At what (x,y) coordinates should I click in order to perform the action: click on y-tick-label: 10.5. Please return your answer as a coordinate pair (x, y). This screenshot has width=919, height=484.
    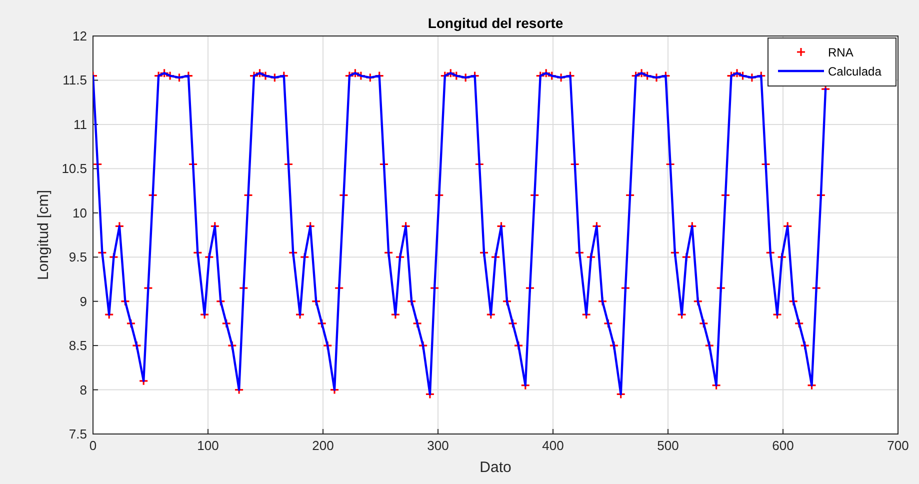
    Looking at the image, I should click on (74, 168).